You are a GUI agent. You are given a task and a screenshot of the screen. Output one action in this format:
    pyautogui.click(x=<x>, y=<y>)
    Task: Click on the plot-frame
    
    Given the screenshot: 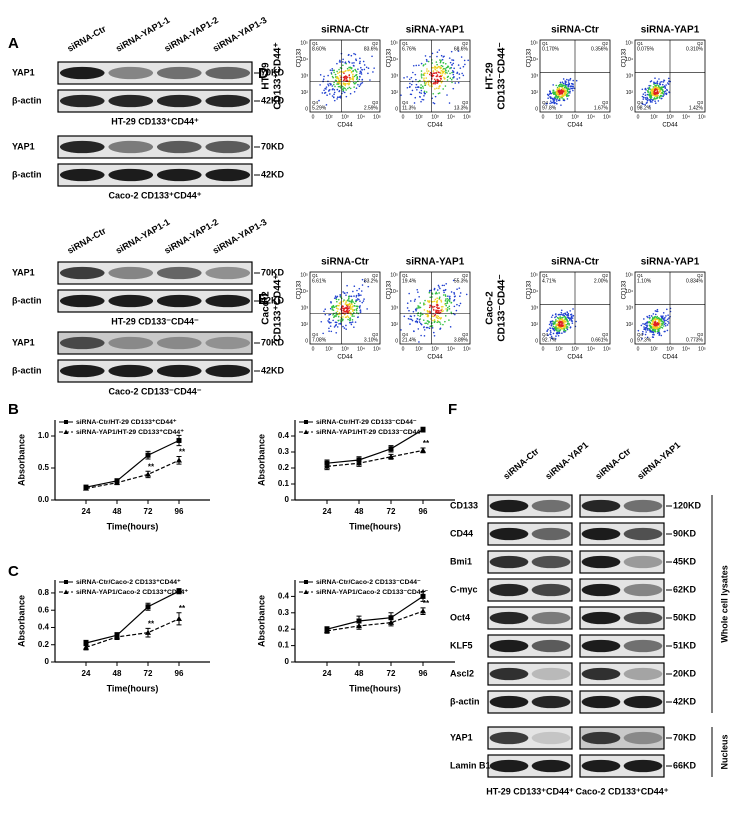 What is the action you would take?
    pyautogui.click(x=435, y=308)
    